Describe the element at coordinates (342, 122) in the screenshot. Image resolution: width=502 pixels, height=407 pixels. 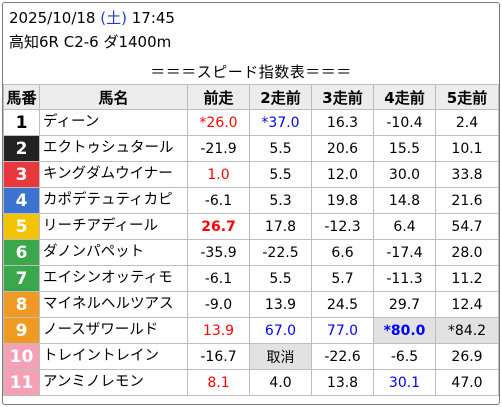
I see `speed-index-cell: 16.3` at that location.